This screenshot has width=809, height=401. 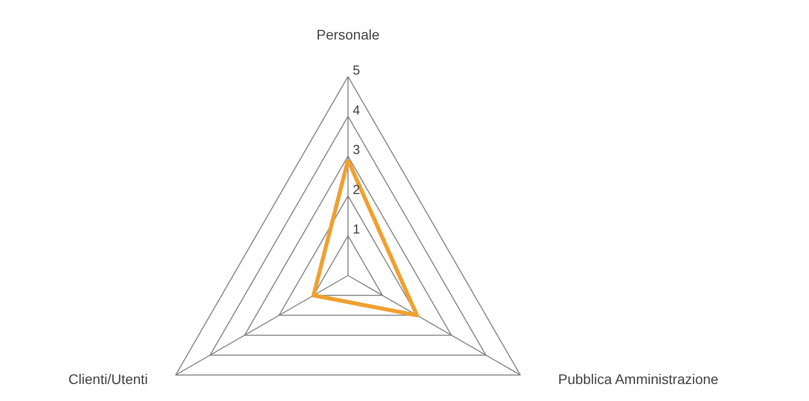 I want to click on y-tick-label: 5, so click(x=356, y=70).